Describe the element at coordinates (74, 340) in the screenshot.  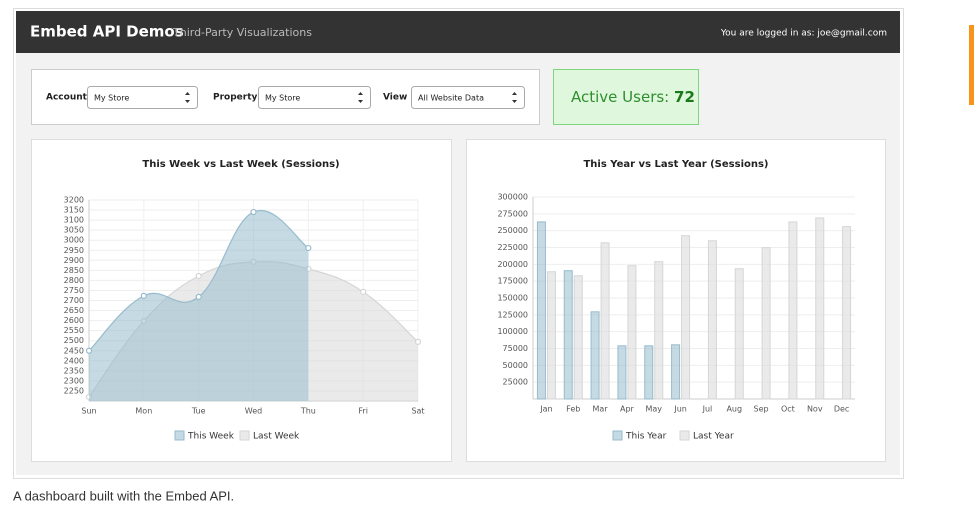
I see `y-tick-label: 2500` at that location.